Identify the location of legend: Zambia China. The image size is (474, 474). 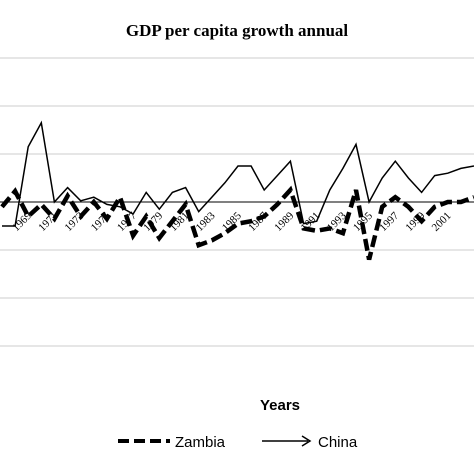
(238, 442).